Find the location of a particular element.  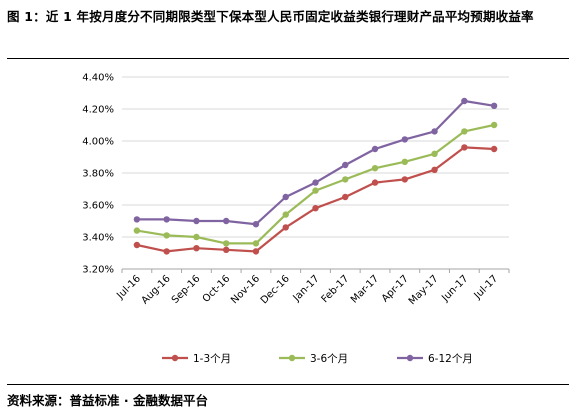

legend-label: 3-6个月 is located at coordinates (329, 359).